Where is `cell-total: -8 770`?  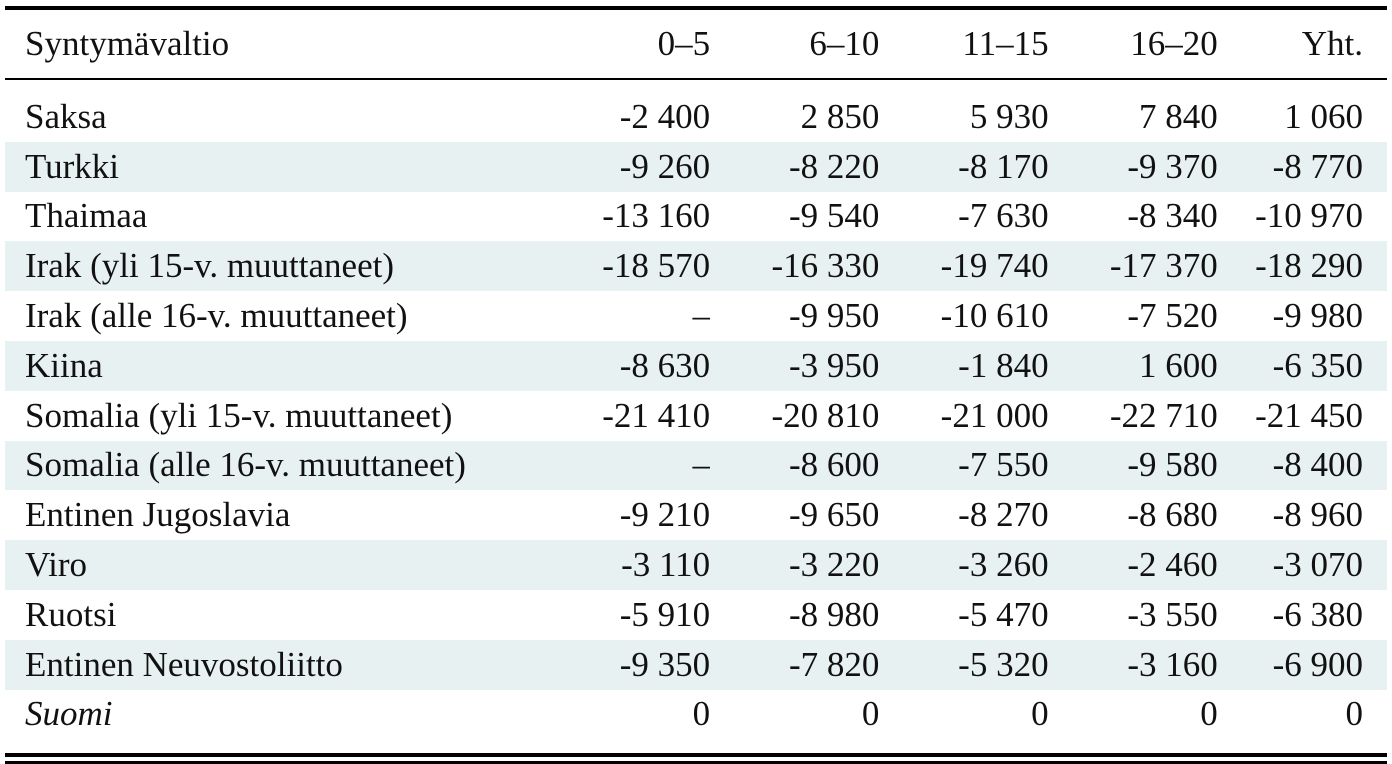 cell-total: -8 770 is located at coordinates (1302, 166).